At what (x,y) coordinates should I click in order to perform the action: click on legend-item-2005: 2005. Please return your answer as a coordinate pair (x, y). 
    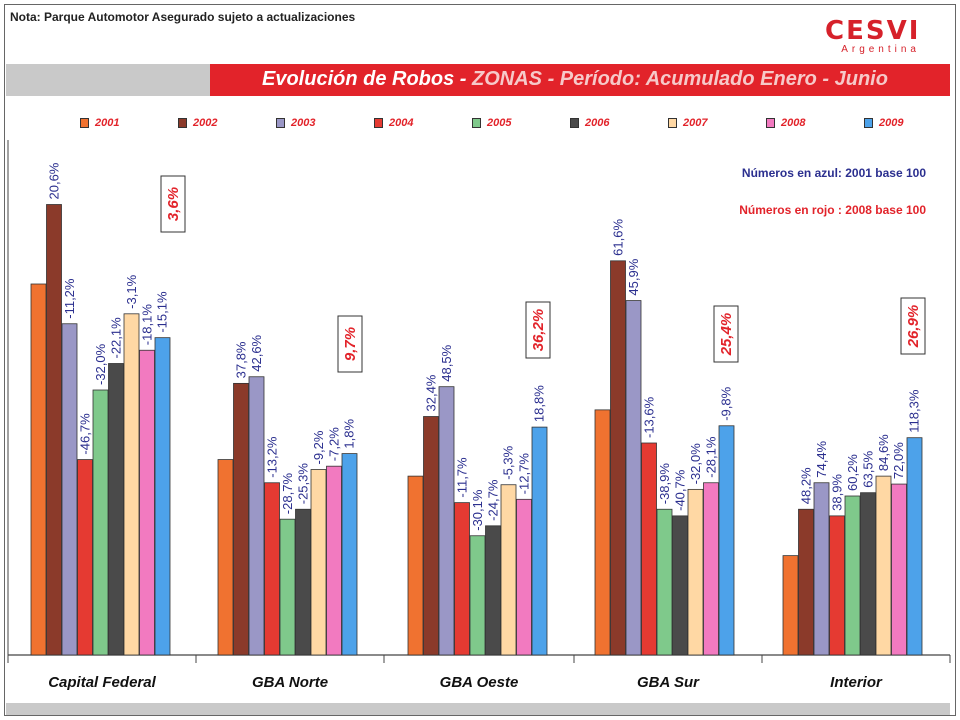
    Looking at the image, I should click on (491, 123).